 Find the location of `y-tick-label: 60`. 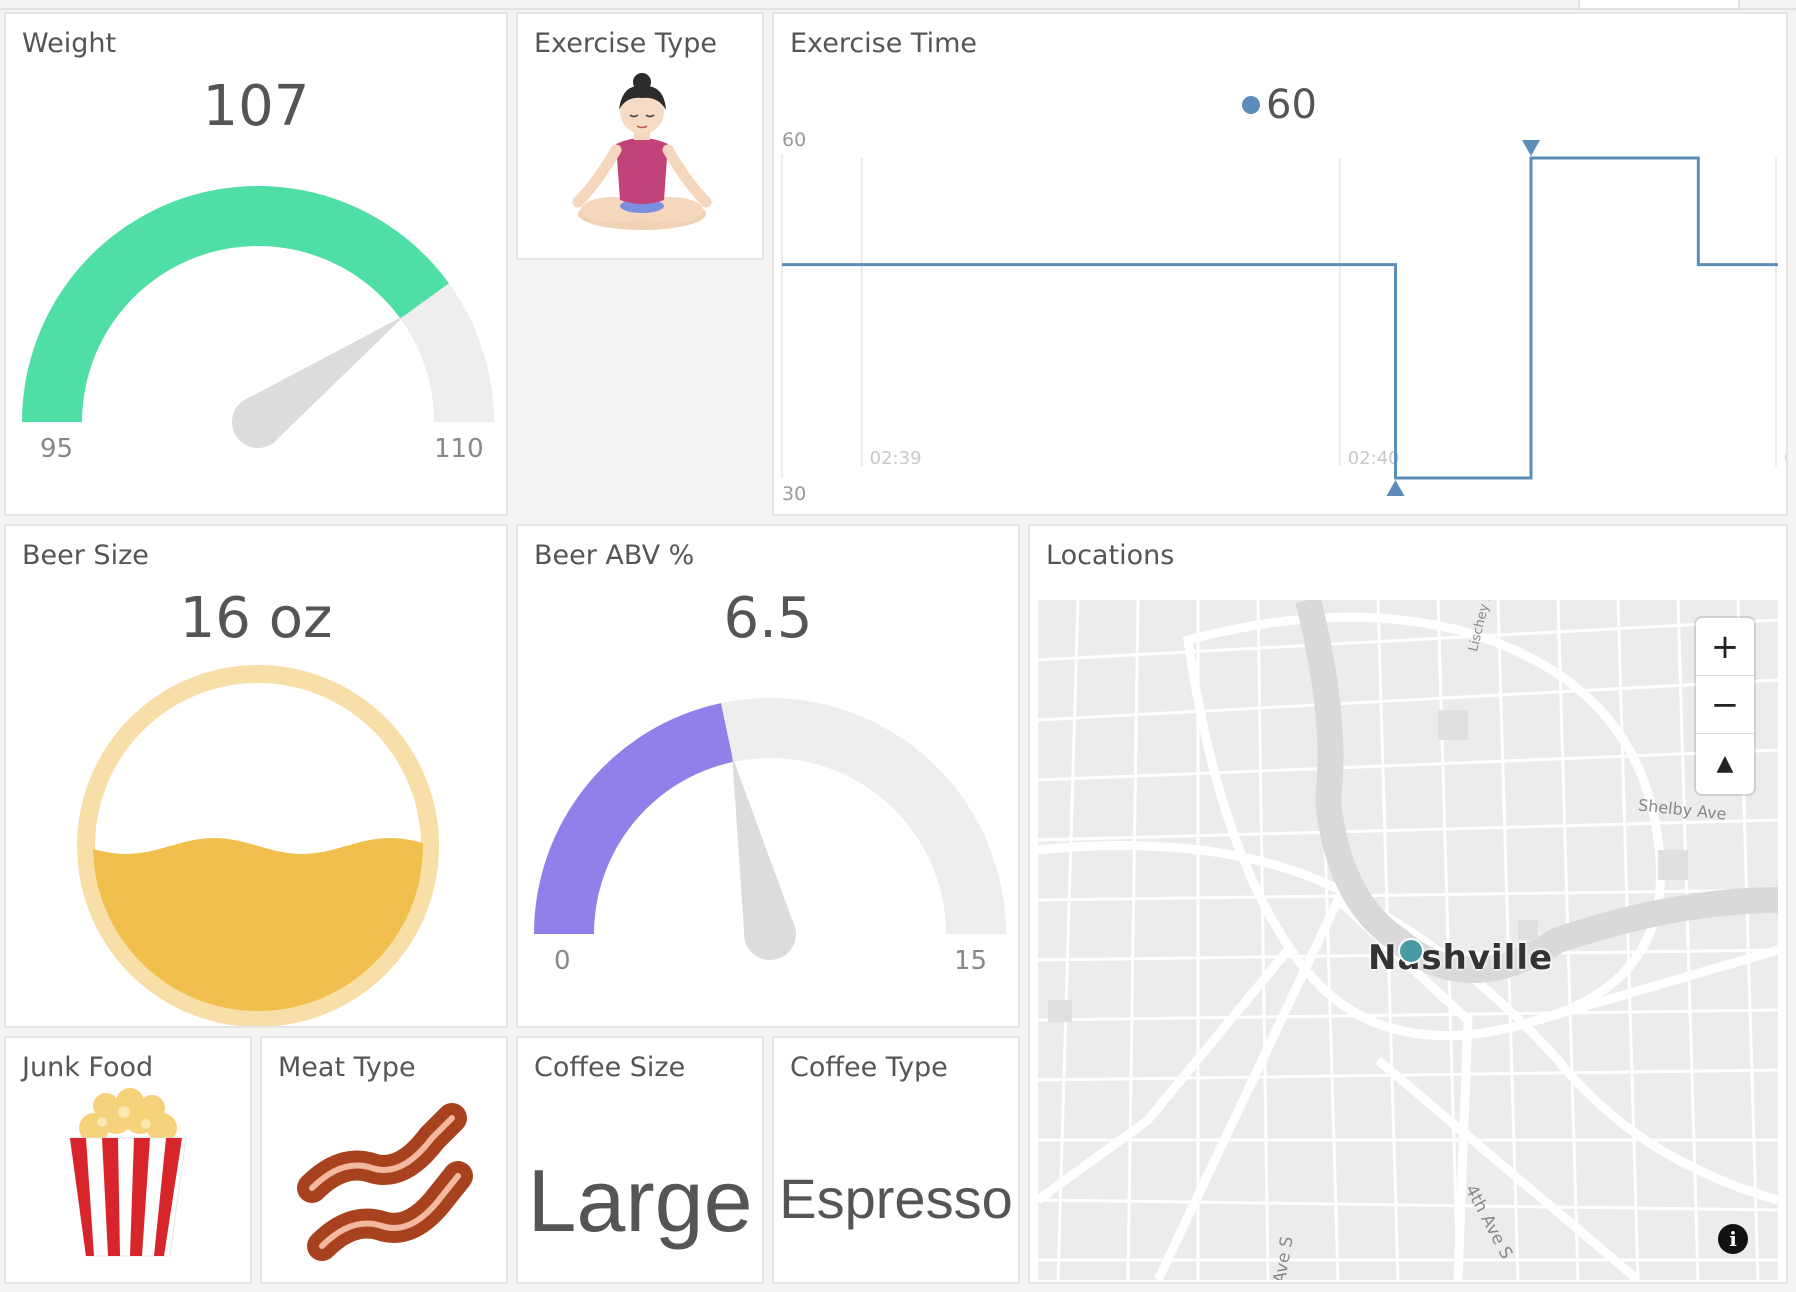

y-tick-label: 60 is located at coordinates (794, 140).